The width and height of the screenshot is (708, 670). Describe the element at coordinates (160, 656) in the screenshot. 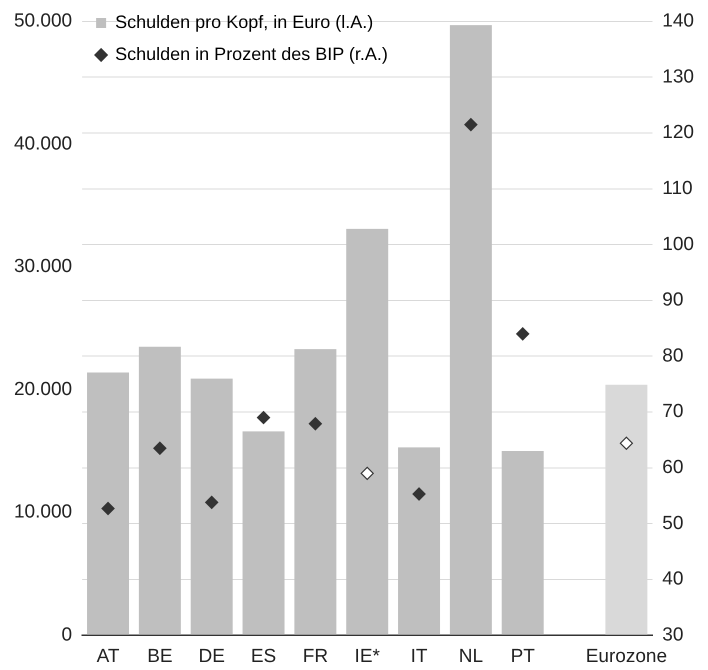

I see `x-tick-label: BE` at that location.